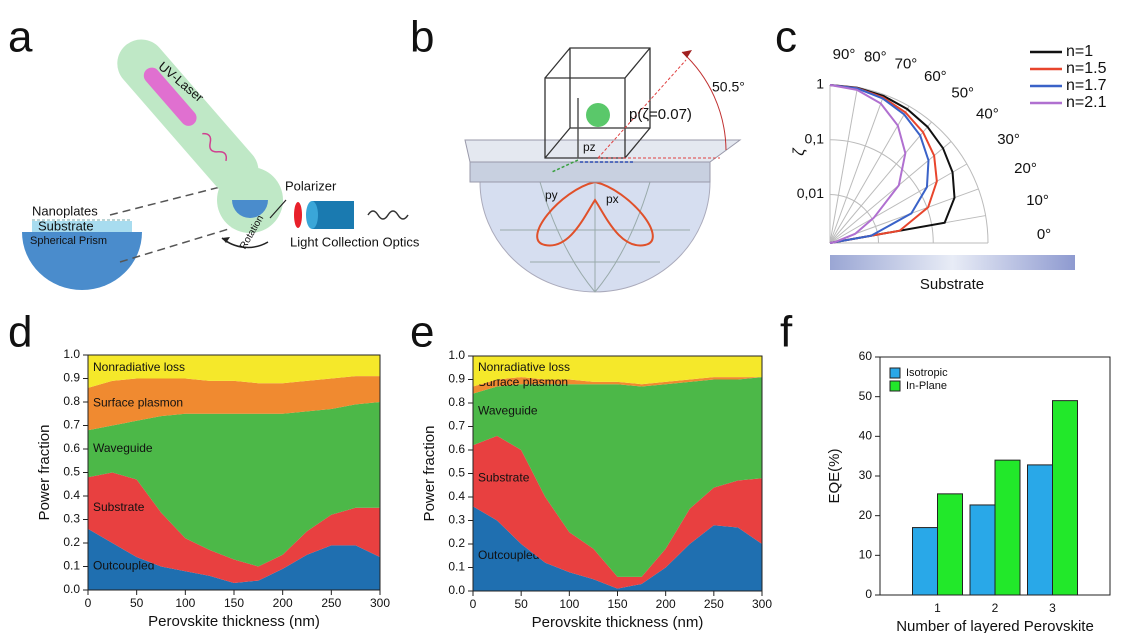 This screenshot has height=633, width=1127. Describe the element at coordinates (422, 332) in the screenshot. I see `panel-label: e` at that location.